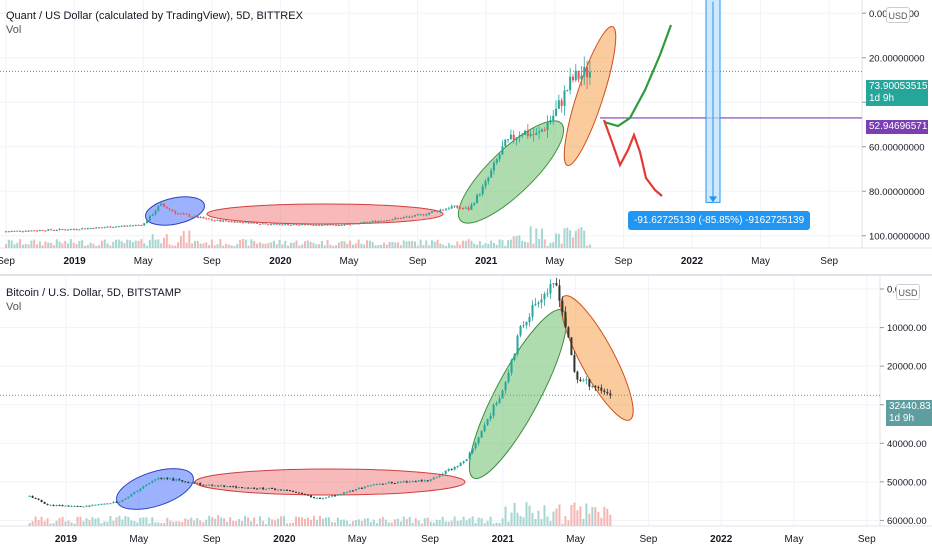 The image size is (932, 550). Describe the element at coordinates (794, 539) in the screenshot. I see `x-tick-label: May` at that location.